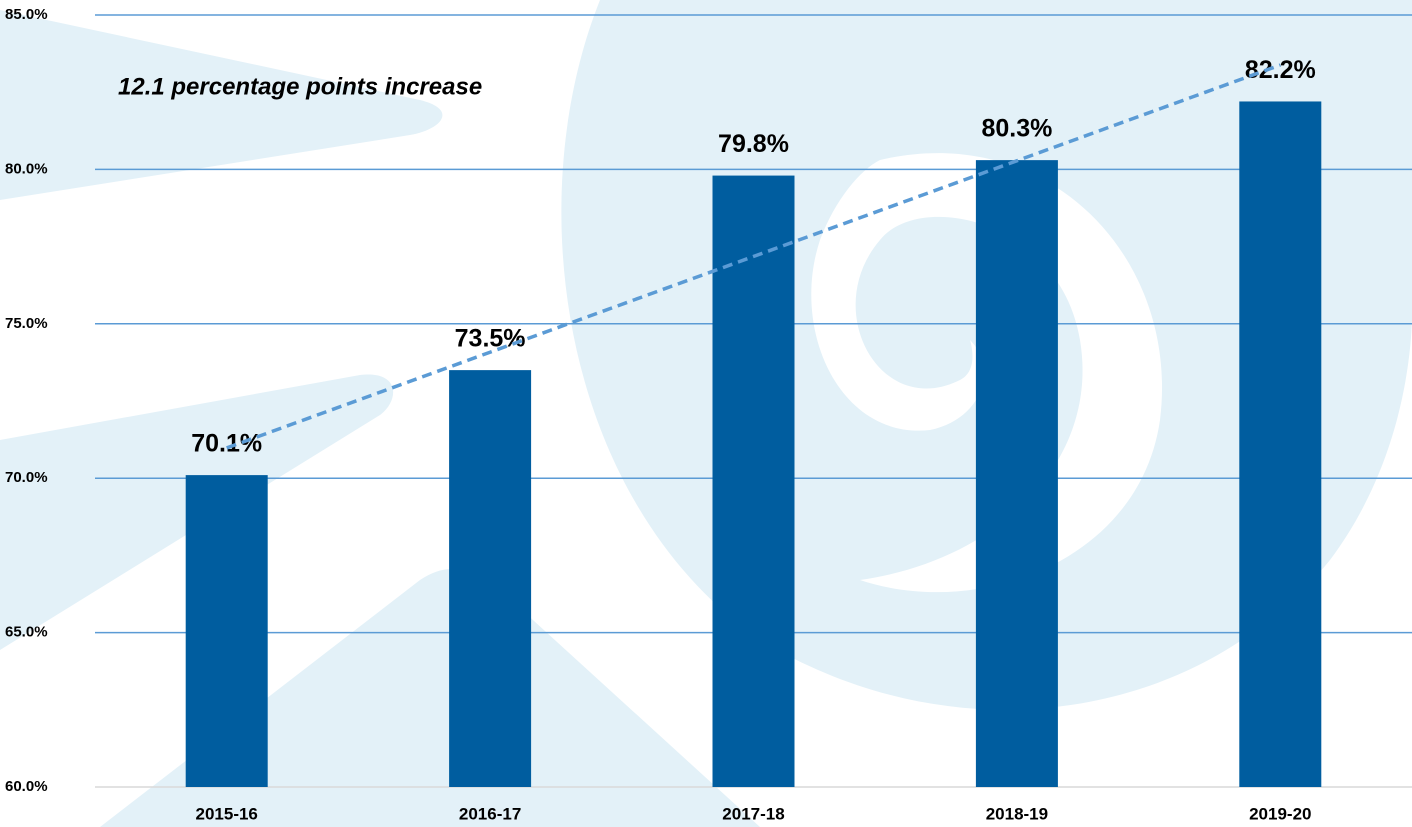 The image size is (1412, 827). What do you see at coordinates (490, 339) in the screenshot?
I see `data-label: 73.5%` at bounding box center [490, 339].